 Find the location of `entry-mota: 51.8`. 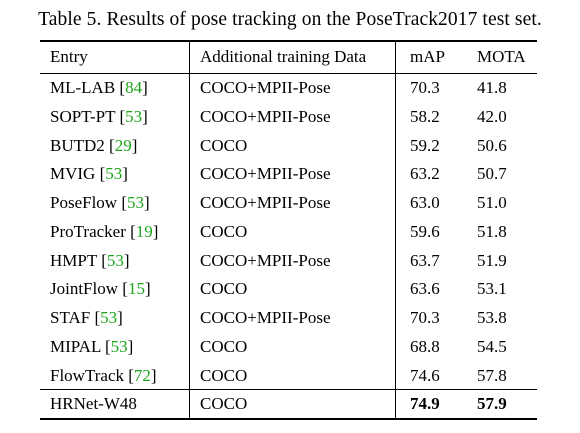

entry-mota: 51.8 is located at coordinates (492, 231).